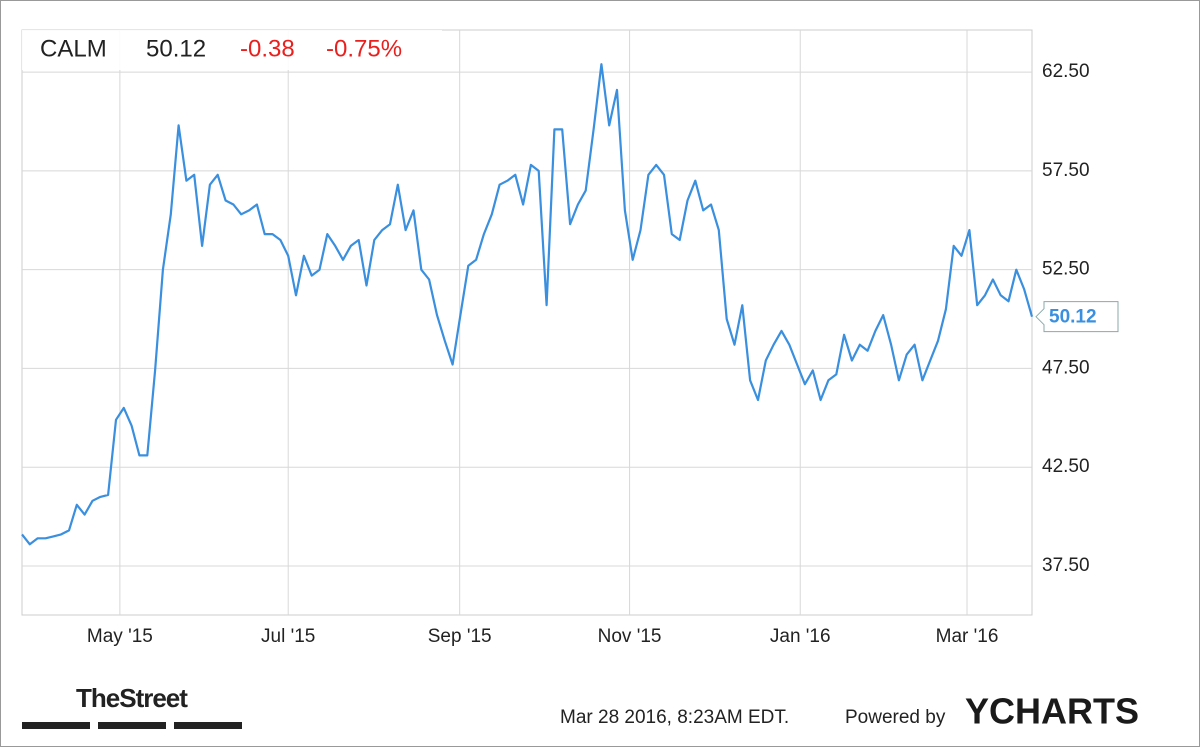 The height and width of the screenshot is (747, 1200). What do you see at coordinates (967, 636) in the screenshot?
I see `x-tick-label: Mar '16` at bounding box center [967, 636].